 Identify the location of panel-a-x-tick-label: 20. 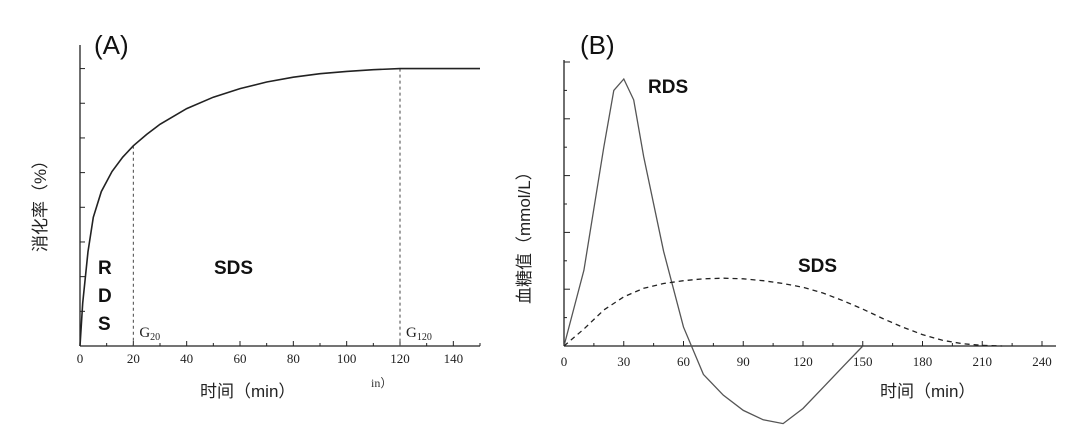
(133, 358).